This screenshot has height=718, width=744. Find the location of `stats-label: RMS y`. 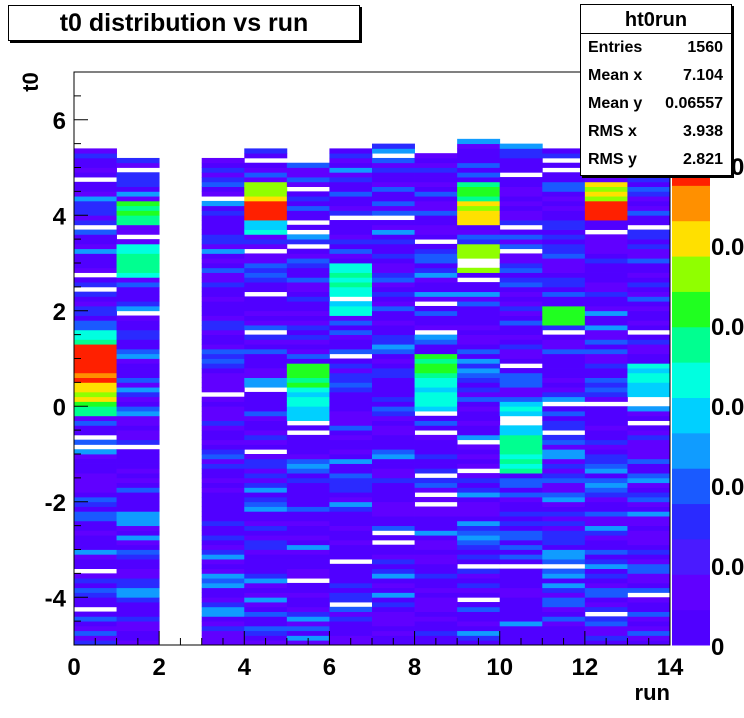

stats-label: RMS y is located at coordinates (612, 159).